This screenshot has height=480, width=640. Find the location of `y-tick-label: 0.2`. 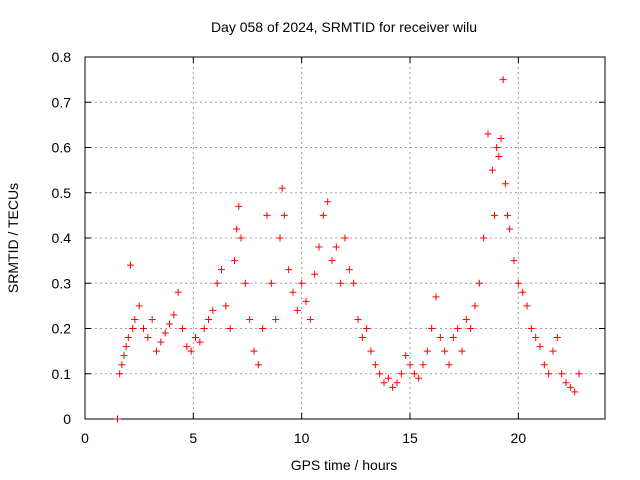

y-tick-label: 0.2 is located at coordinates (62, 329).